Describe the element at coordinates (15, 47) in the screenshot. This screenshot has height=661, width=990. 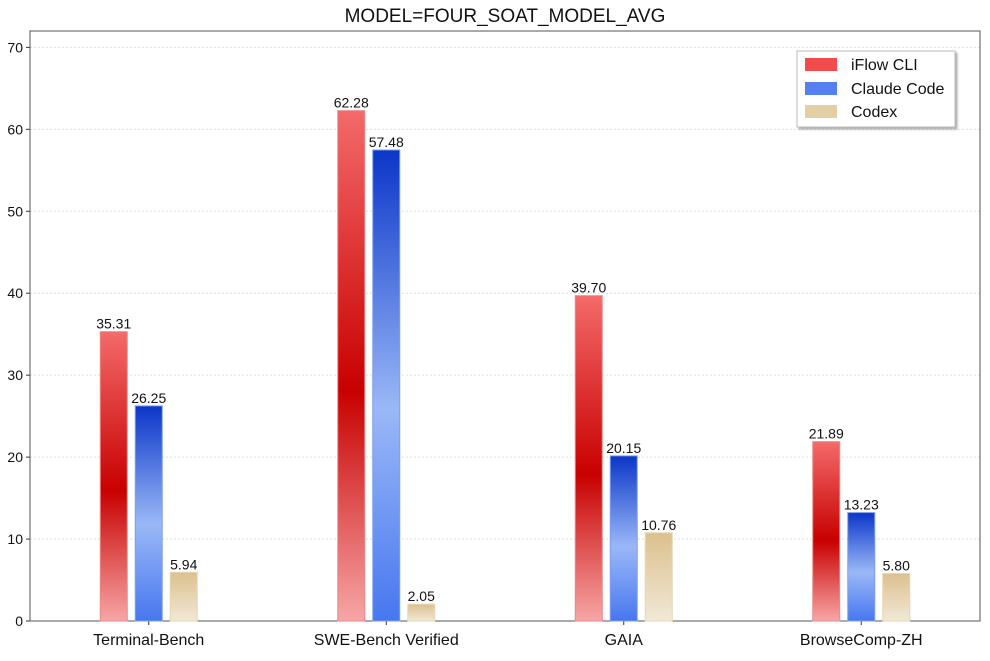
I see `y-tick-label: 70` at that location.